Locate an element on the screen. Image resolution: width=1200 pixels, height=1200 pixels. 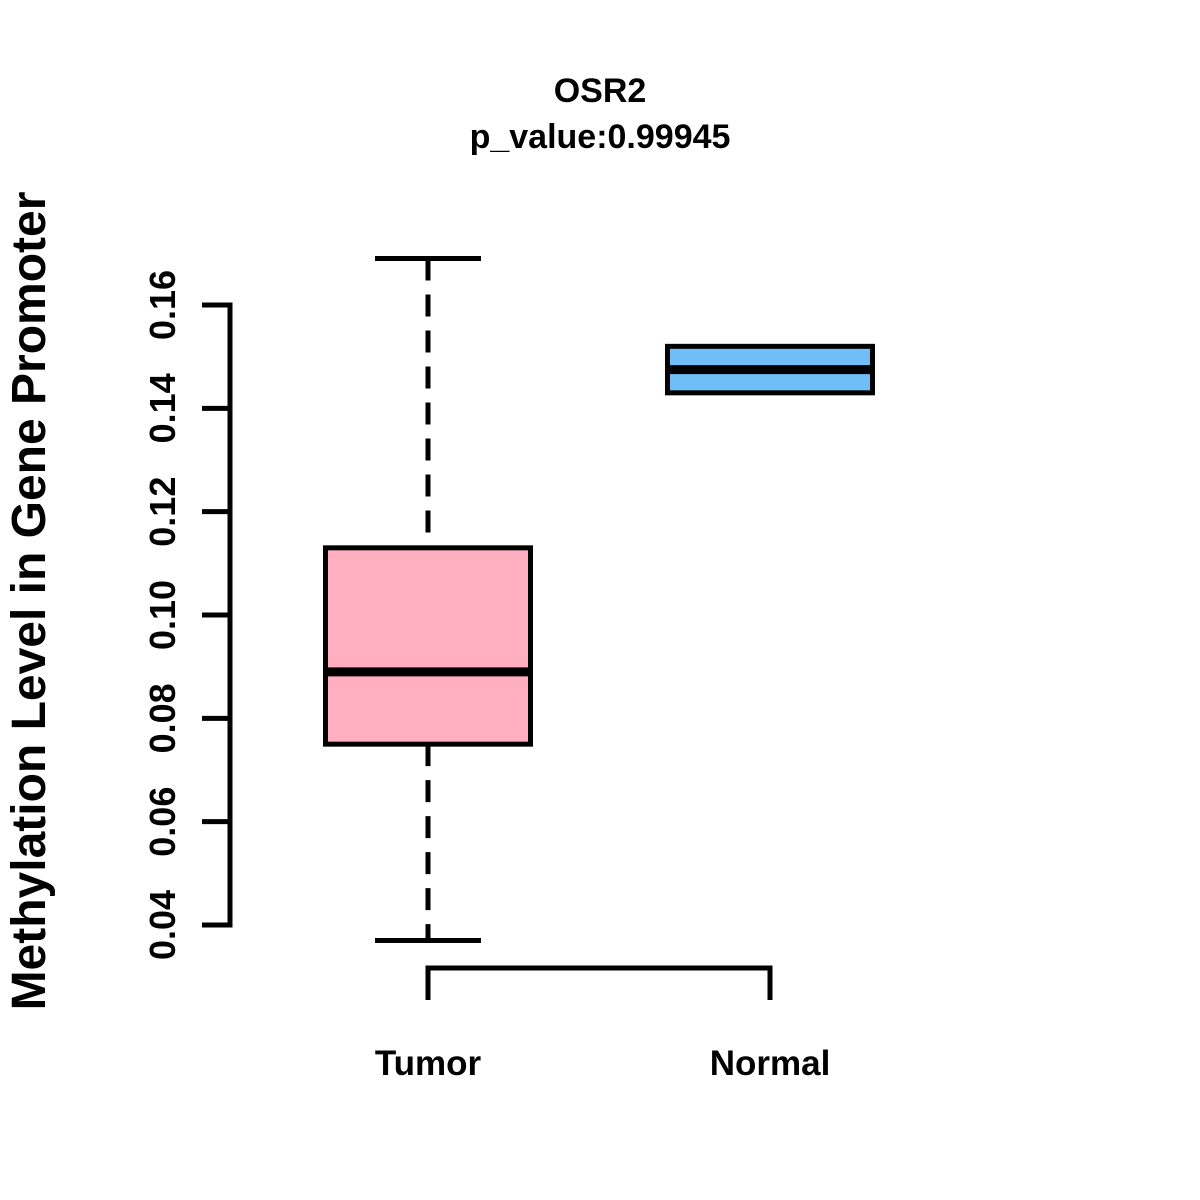
y-axis-tick-label: 0.16 is located at coordinates (162, 305).